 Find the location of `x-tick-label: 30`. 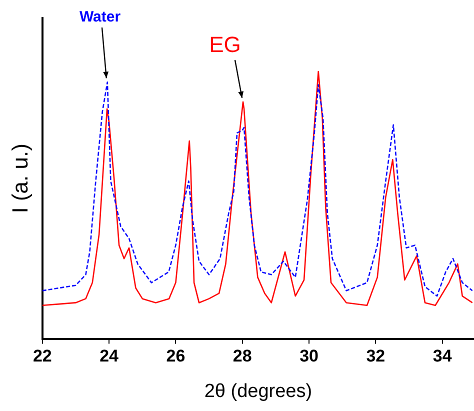

x-tick-label: 30 is located at coordinates (309, 356).